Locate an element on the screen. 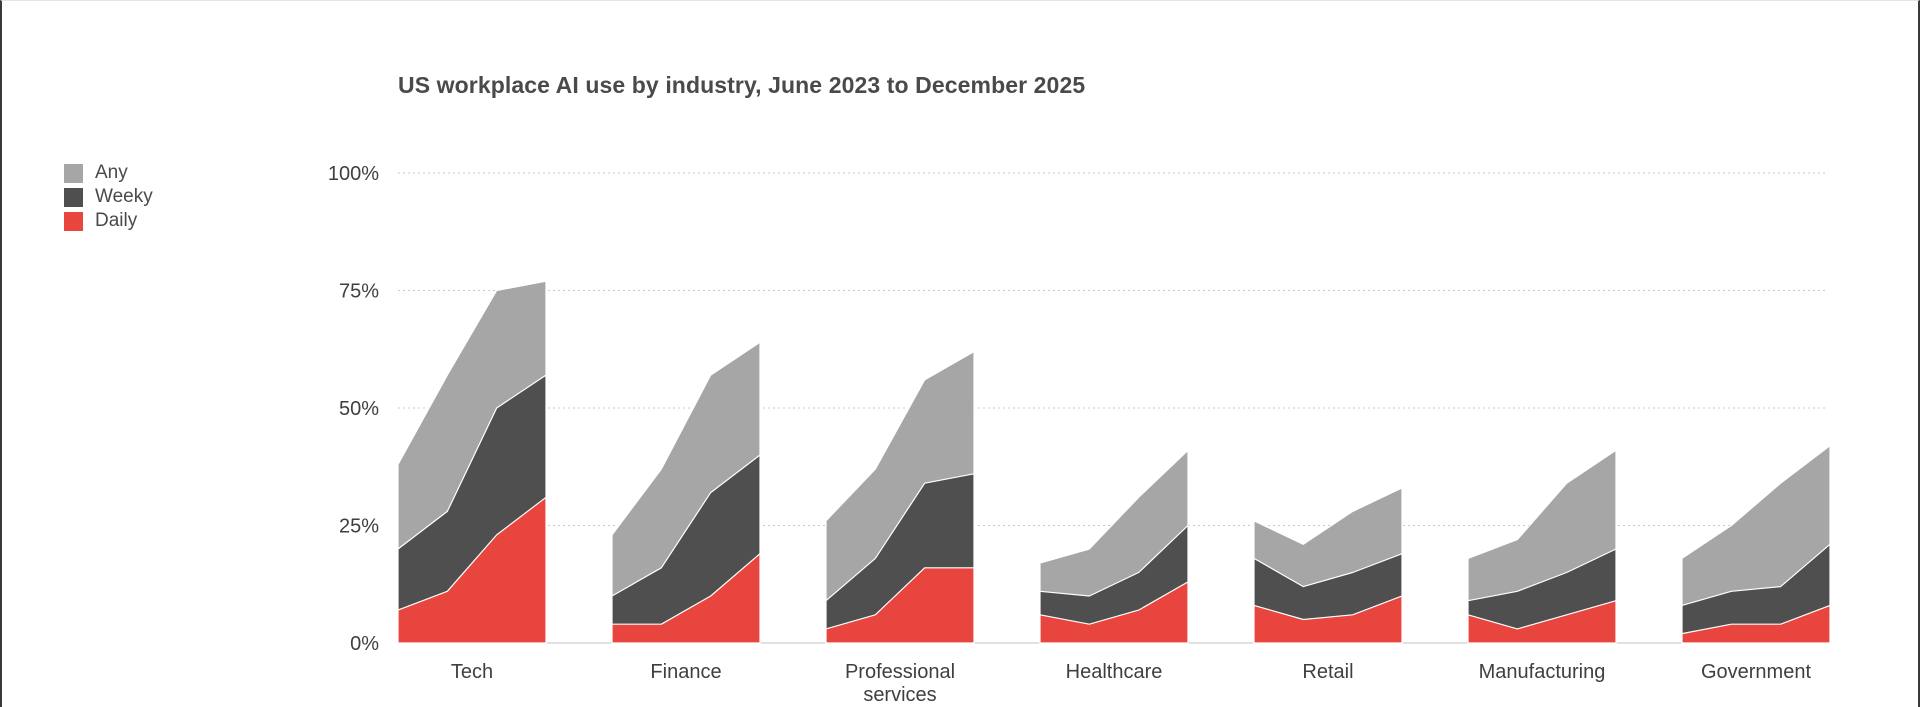 This screenshot has height=707, width=1920. legend-item-daily: Daily is located at coordinates (108, 221).